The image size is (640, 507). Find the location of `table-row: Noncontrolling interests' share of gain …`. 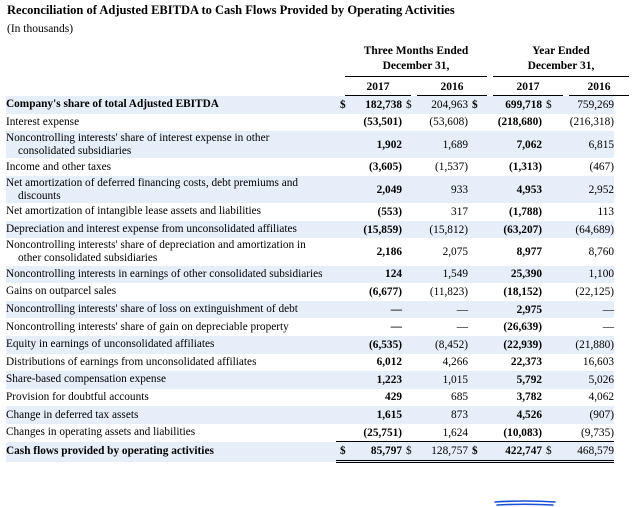

table-row: Noncontrolling interests' share of gain … is located at coordinates (310, 327).